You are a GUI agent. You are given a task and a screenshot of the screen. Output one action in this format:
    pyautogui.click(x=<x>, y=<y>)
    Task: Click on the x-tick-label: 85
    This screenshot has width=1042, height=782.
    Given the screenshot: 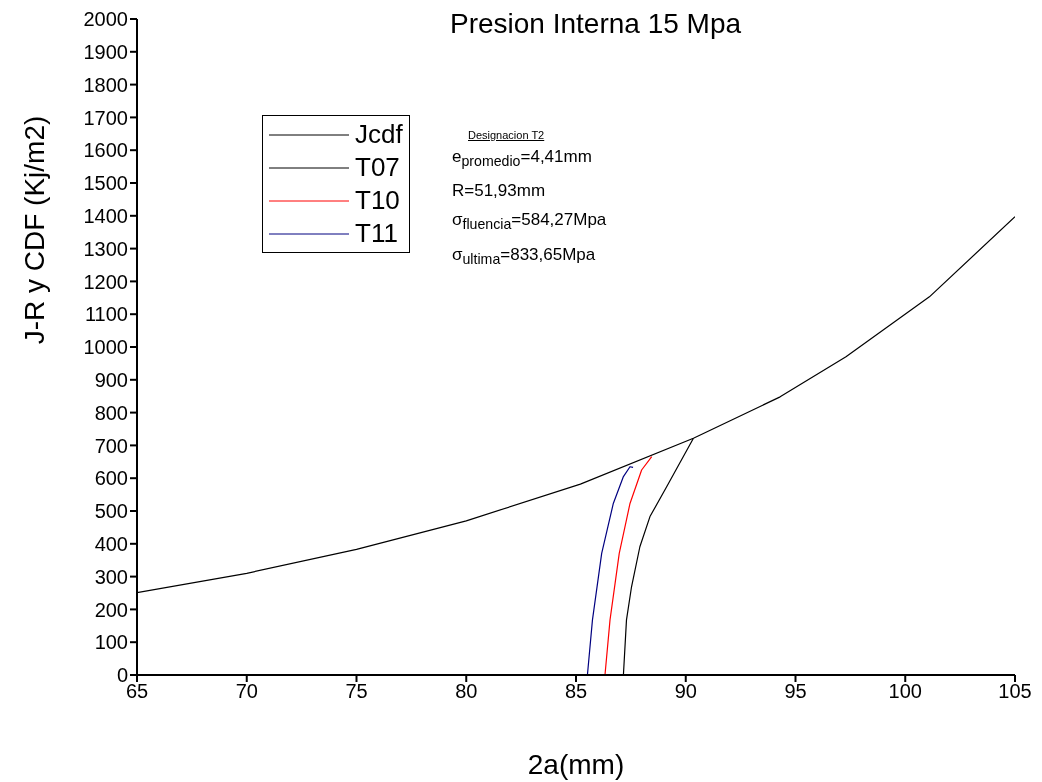 What is the action you would take?
    pyautogui.click(x=576, y=691)
    